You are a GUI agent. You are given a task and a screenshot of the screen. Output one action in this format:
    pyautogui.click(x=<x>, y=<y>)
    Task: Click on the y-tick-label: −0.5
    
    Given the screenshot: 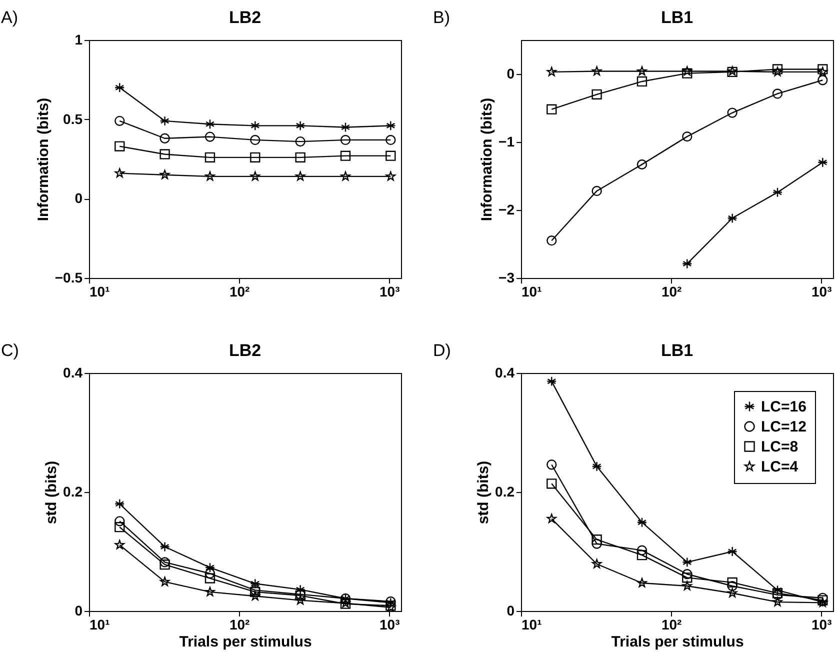 What is the action you would take?
    pyautogui.click(x=68, y=278)
    